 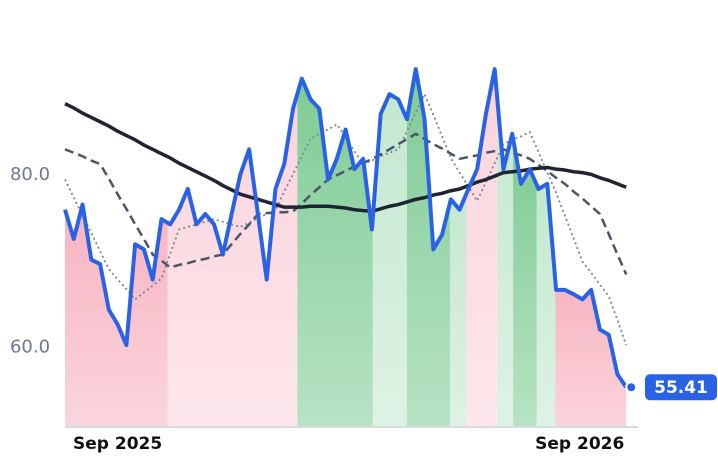 I want to click on value-badge, so click(x=681, y=387).